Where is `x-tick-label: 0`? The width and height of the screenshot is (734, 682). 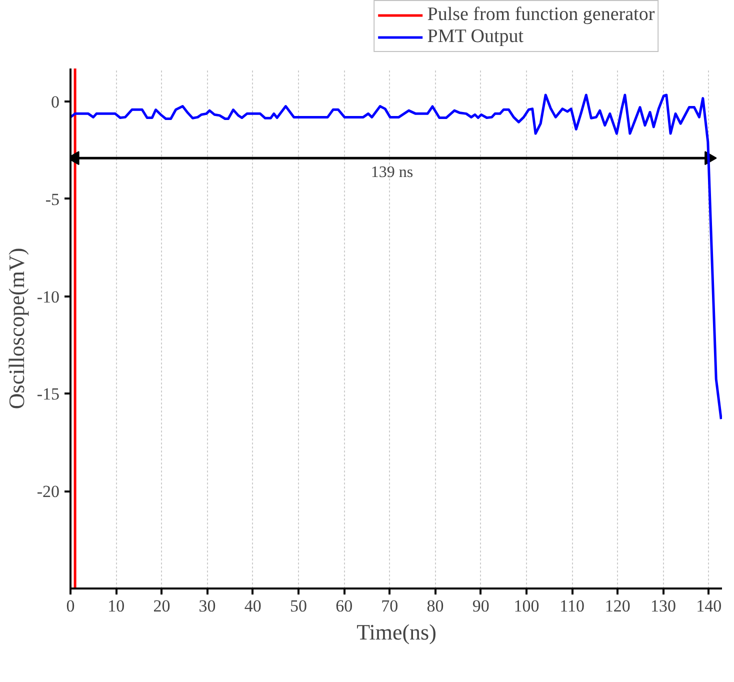 x-tick-label: 0 is located at coordinates (70, 606).